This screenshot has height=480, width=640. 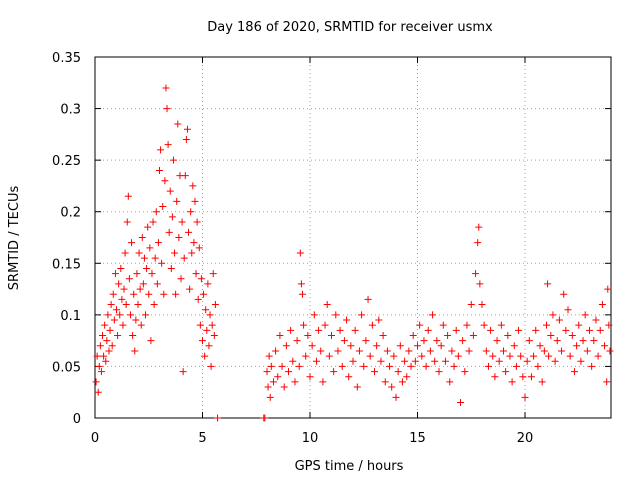 What do you see at coordinates (66, 264) in the screenshot?
I see `y-tick-label: 0.15` at bounding box center [66, 264].